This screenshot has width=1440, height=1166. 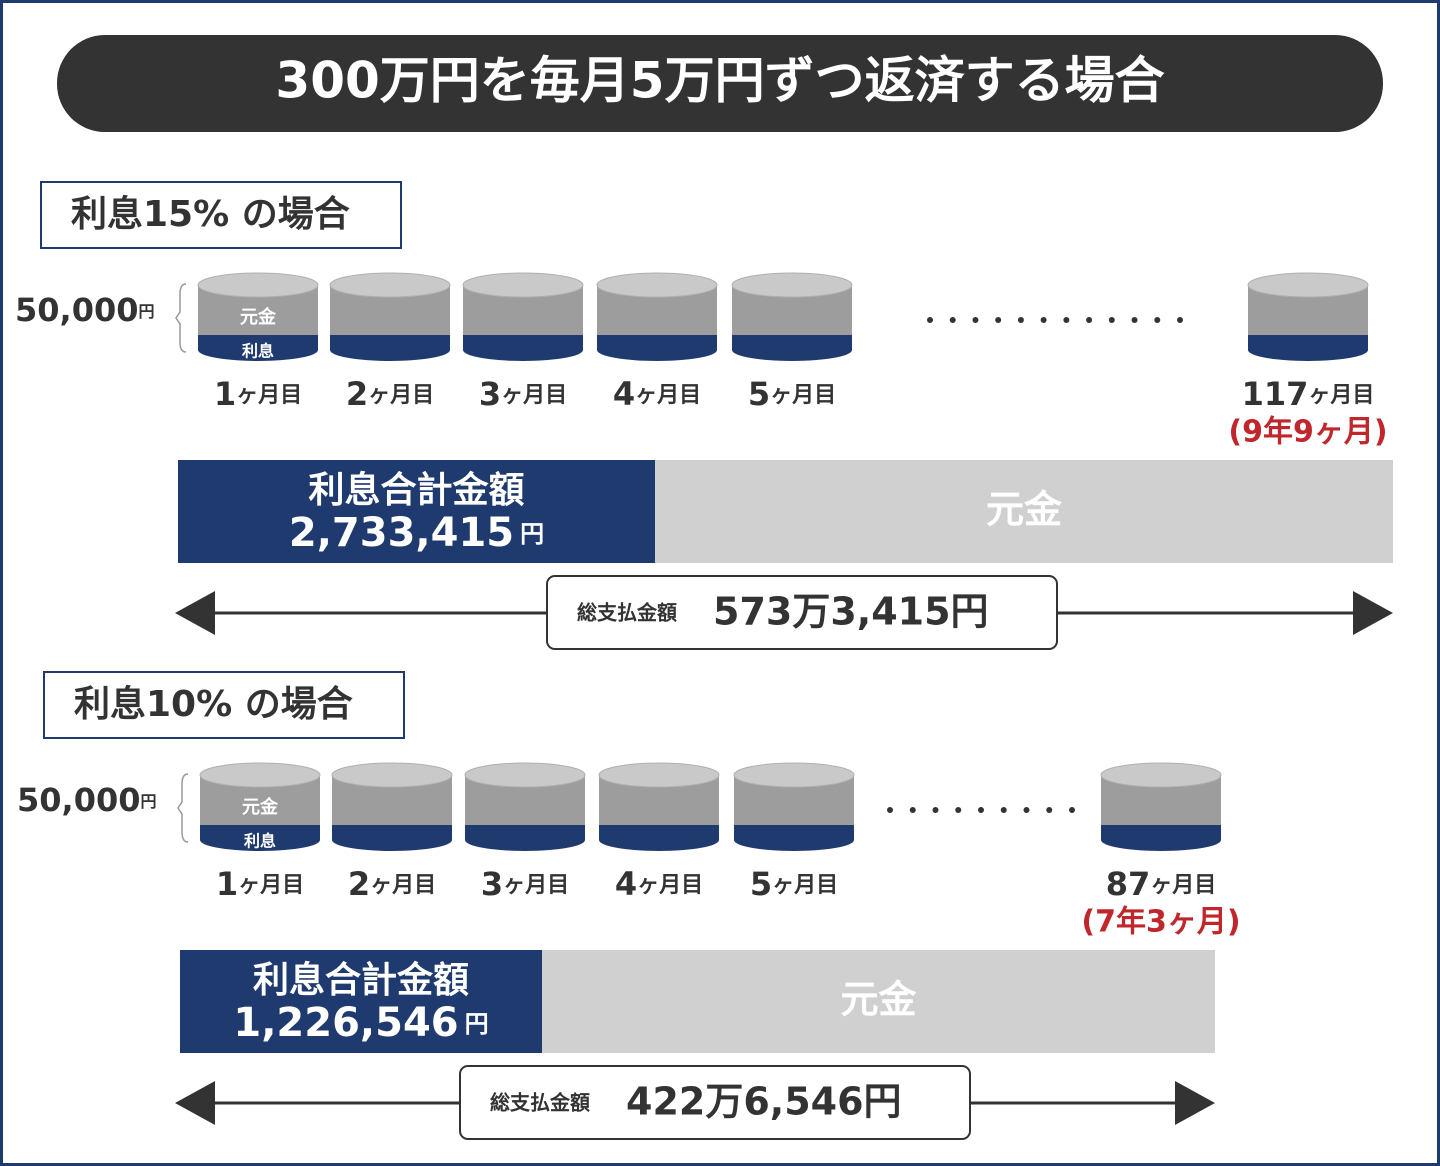 What do you see at coordinates (477, 1024) in the screenshot?
I see `interest-total-unit: 円` at bounding box center [477, 1024].